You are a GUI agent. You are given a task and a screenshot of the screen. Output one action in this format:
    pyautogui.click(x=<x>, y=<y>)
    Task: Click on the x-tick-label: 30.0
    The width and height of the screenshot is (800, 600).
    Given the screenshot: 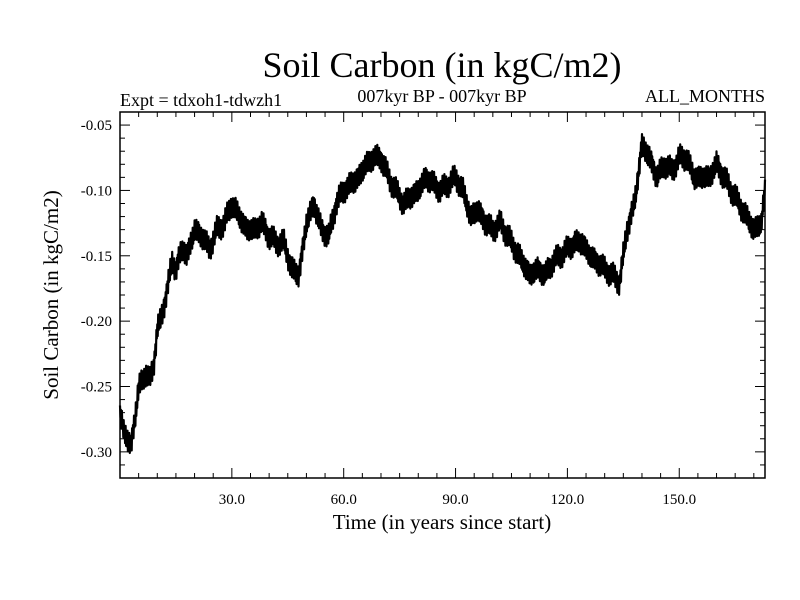 What is the action you would take?
    pyautogui.click(x=232, y=500)
    